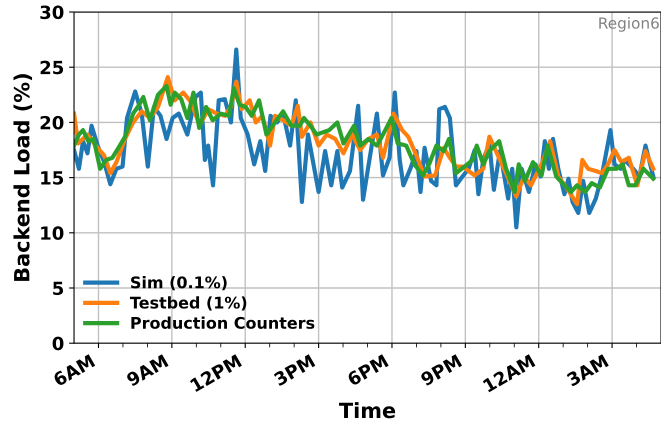 The width and height of the screenshot is (661, 429). Describe the element at coordinates (22, 177) in the screenshot. I see `y-axis-title: Backend Load (%)` at that location.